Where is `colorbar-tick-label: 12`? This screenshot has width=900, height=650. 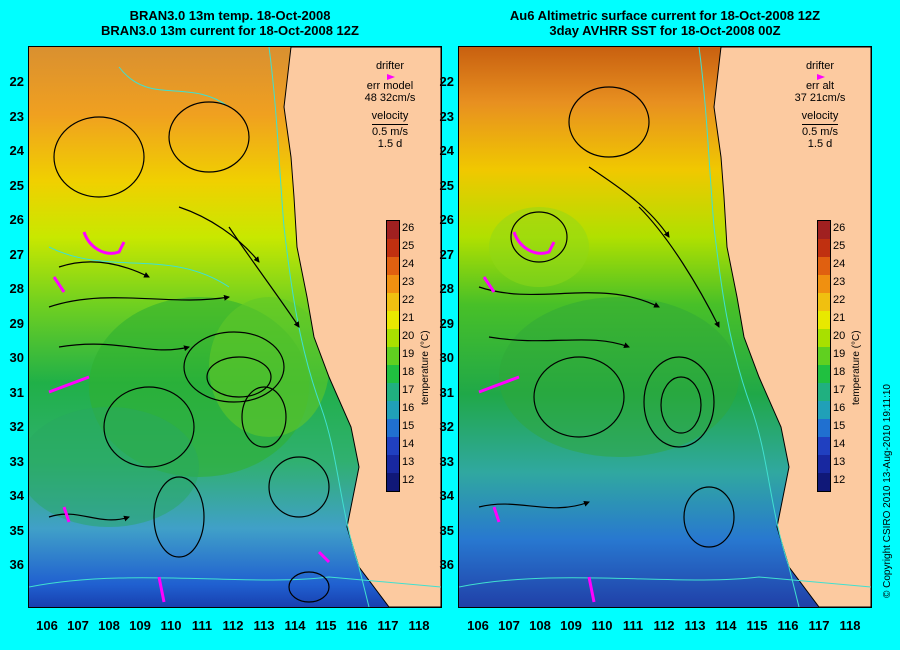 colorbar-tick-label: 12 is located at coordinates (839, 480).